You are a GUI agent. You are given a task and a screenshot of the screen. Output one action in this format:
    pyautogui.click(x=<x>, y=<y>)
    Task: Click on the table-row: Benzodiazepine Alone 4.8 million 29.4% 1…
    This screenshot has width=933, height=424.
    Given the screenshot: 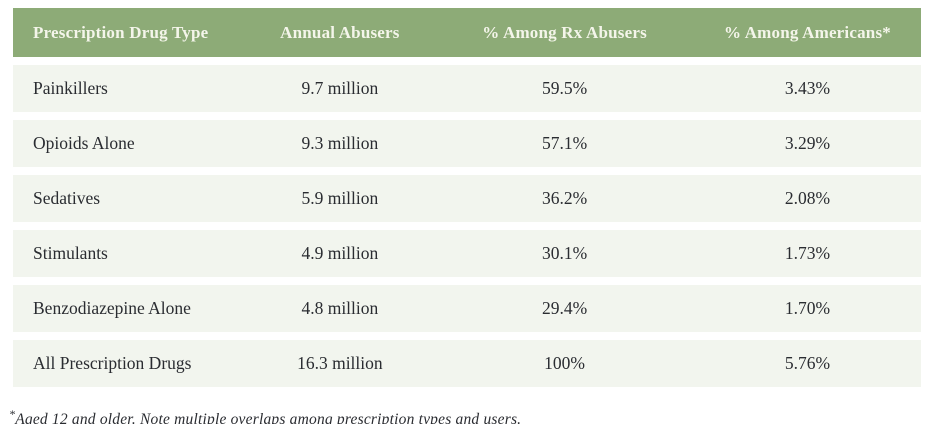 What is the action you would take?
    pyautogui.click(x=467, y=308)
    